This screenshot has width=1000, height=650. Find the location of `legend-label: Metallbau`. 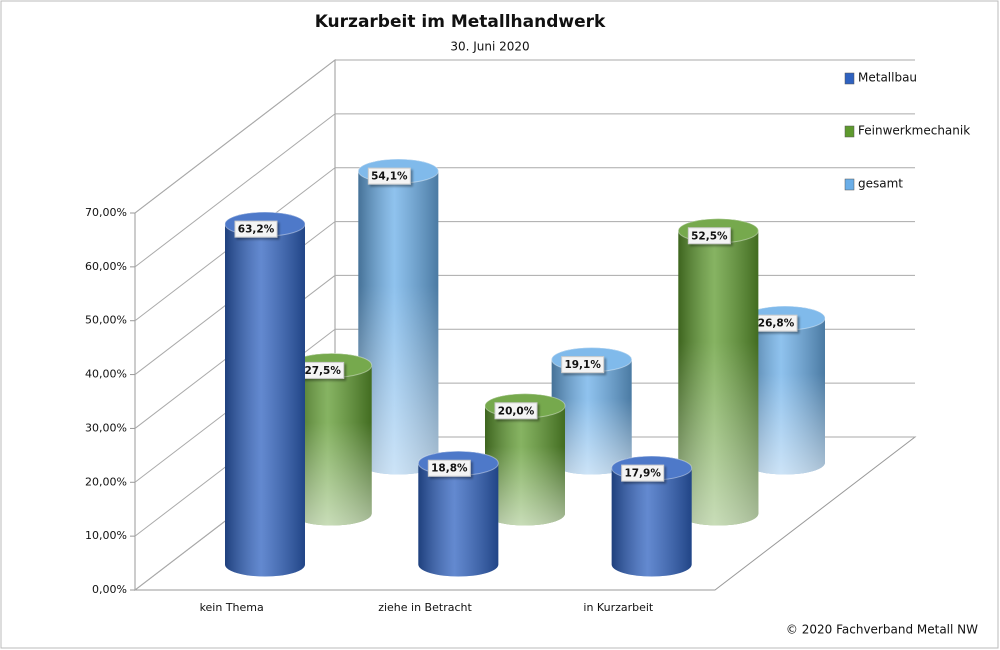

legend-label: Metallbau is located at coordinates (887, 78).